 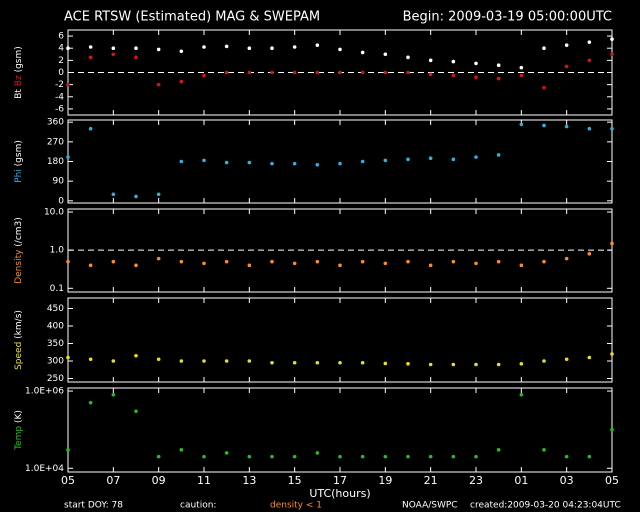 What do you see at coordinates (19, 72) in the screenshot?
I see `y-axis-label: Bt Bz (gsm)` at bounding box center [19, 72].